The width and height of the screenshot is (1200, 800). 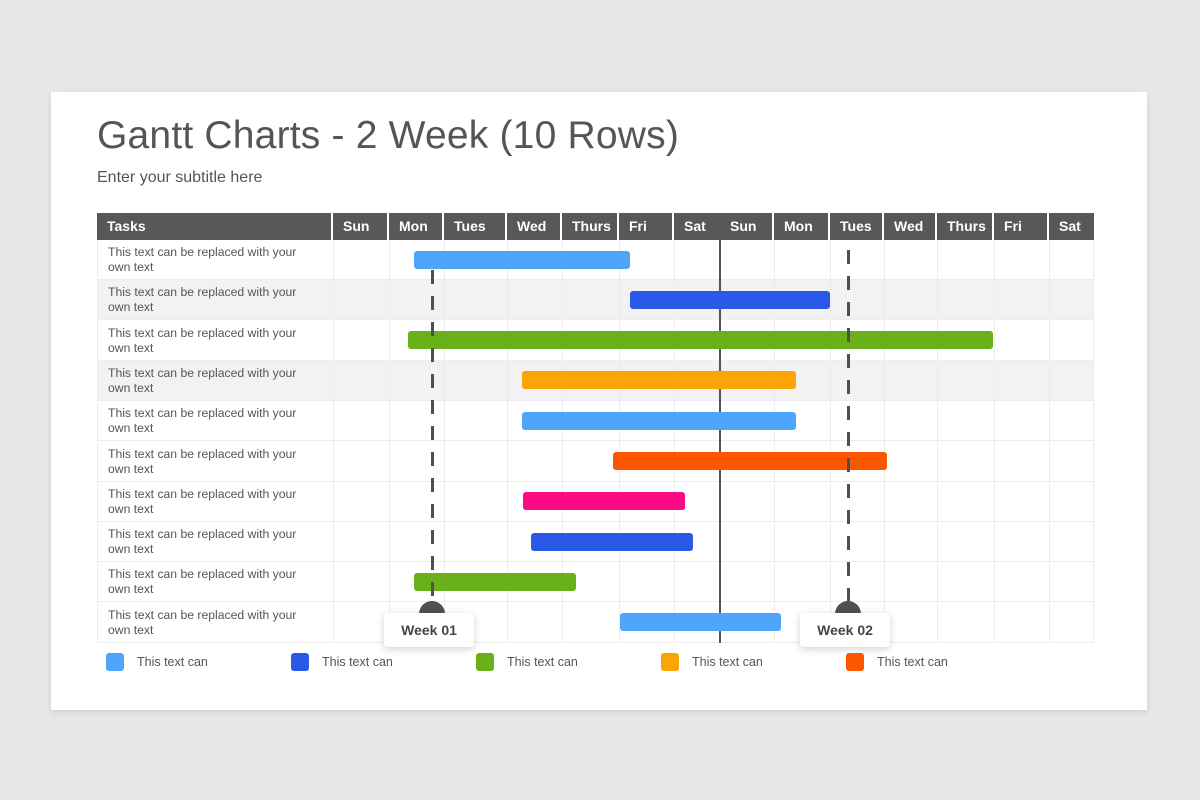 What do you see at coordinates (429, 630) in the screenshot?
I see `week-marker-label: Week 01` at bounding box center [429, 630].